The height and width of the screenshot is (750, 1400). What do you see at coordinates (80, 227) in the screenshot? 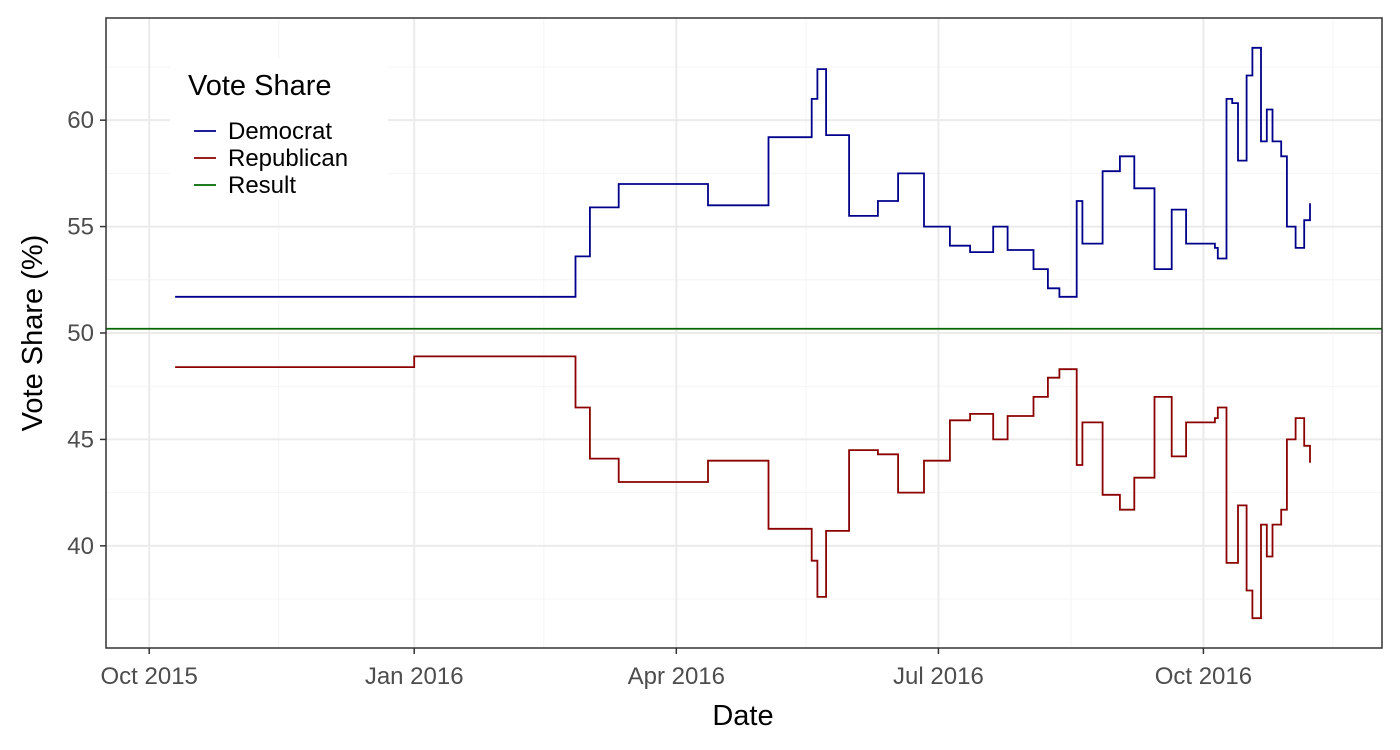
I see `y-tick-label-55: 55` at bounding box center [80, 227].